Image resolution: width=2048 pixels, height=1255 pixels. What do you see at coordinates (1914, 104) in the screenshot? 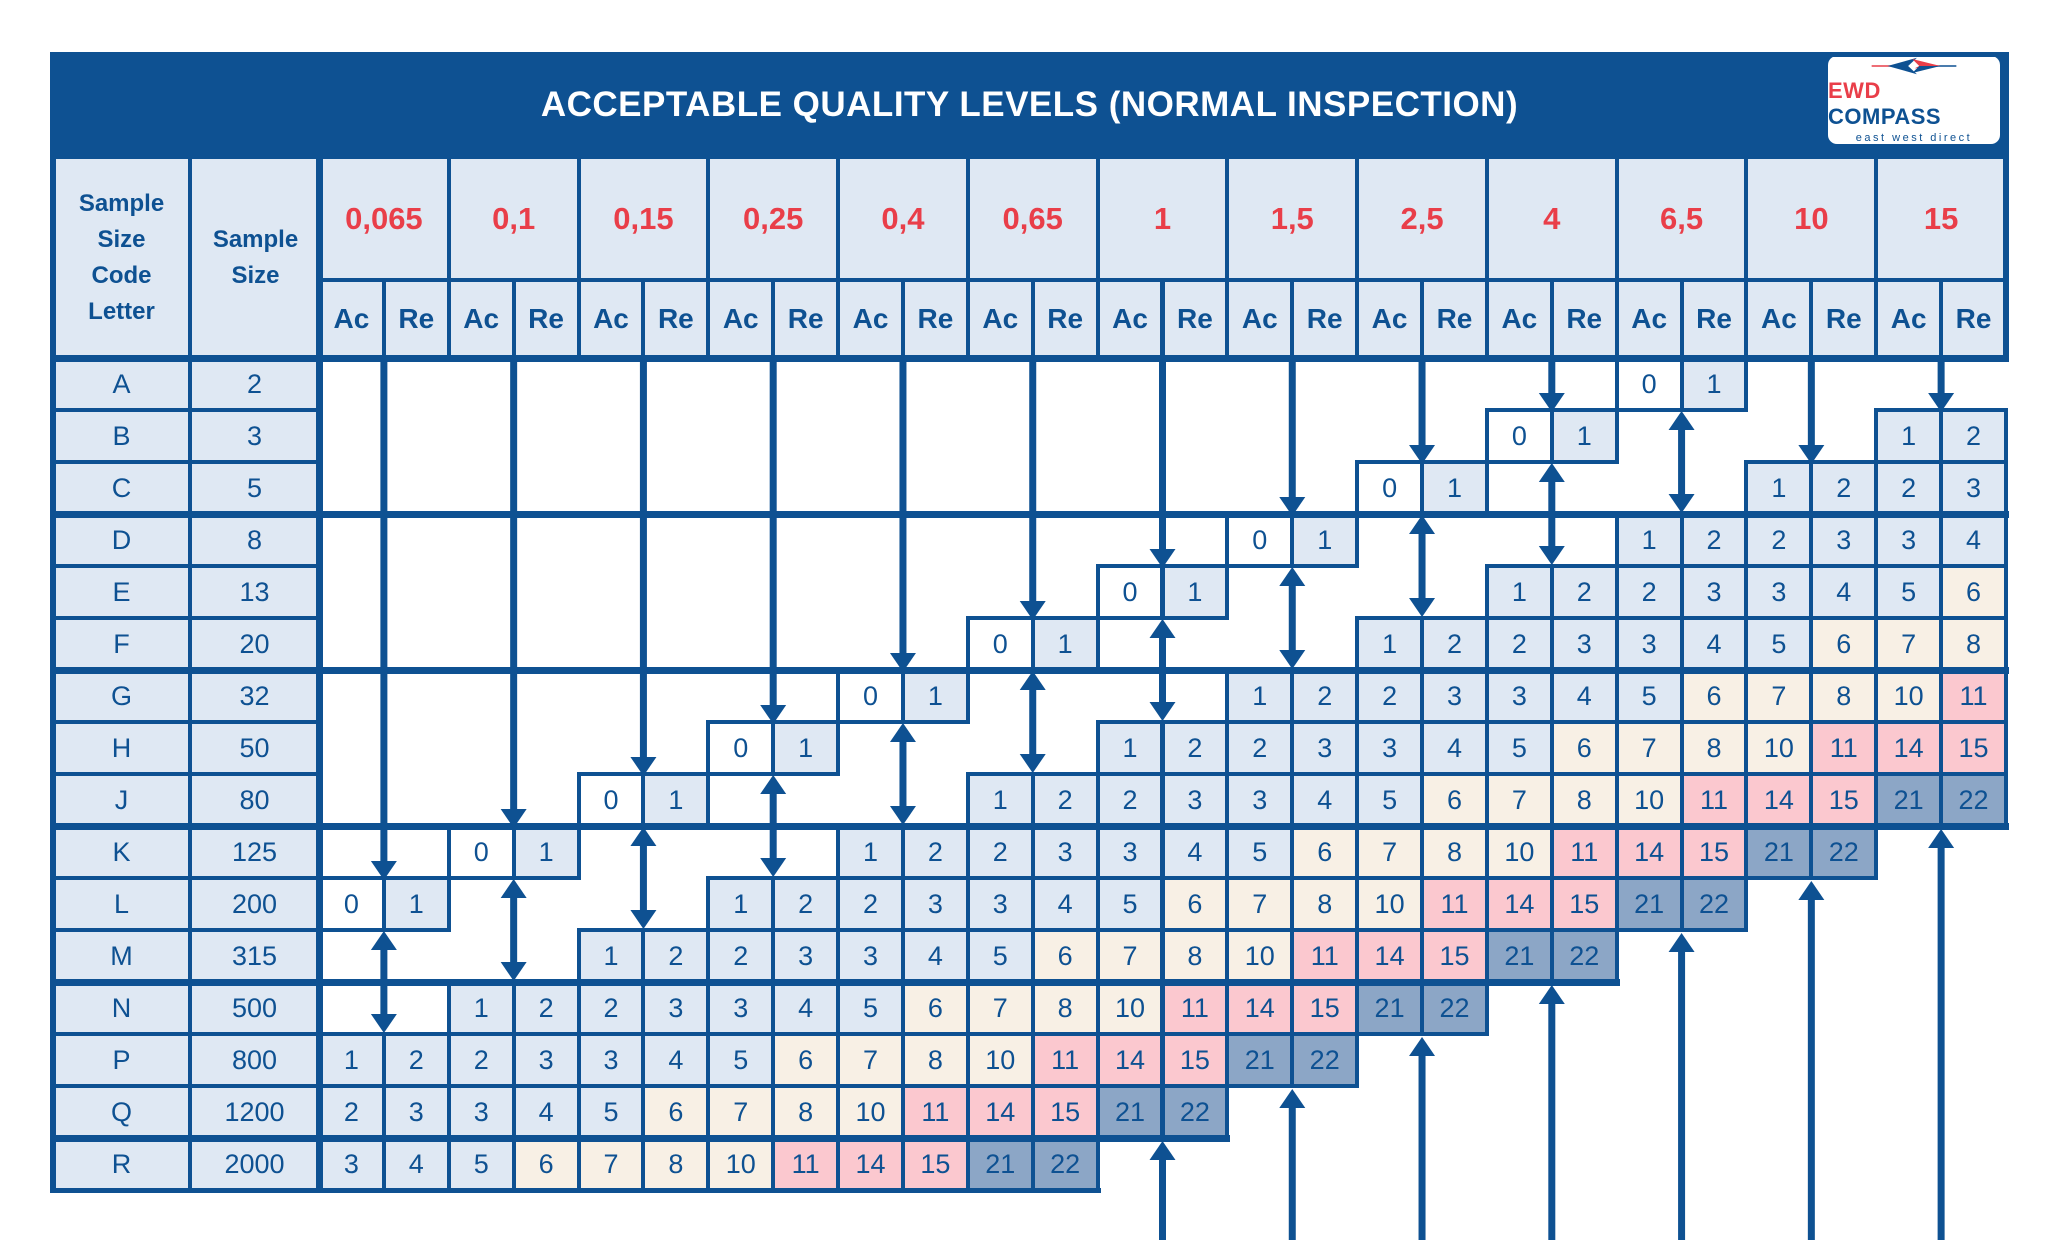
I see `logo-brand: EWD COMPASS` at bounding box center [1914, 104].